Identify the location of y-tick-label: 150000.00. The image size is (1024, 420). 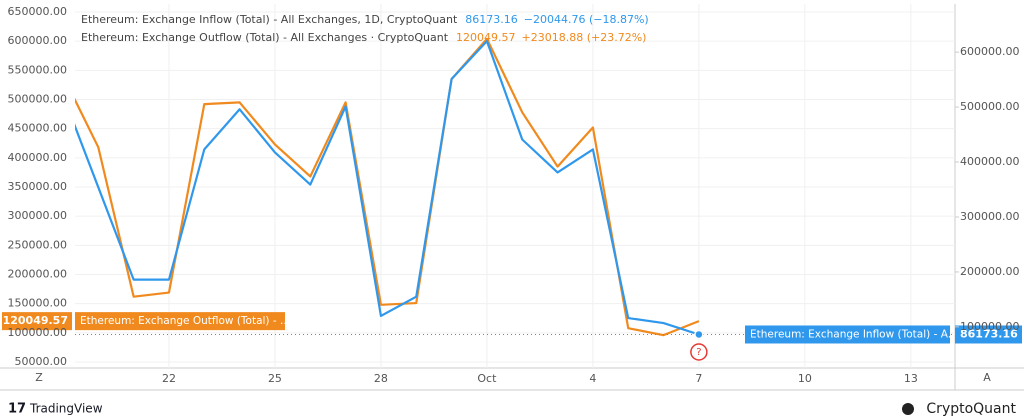
(38, 303).